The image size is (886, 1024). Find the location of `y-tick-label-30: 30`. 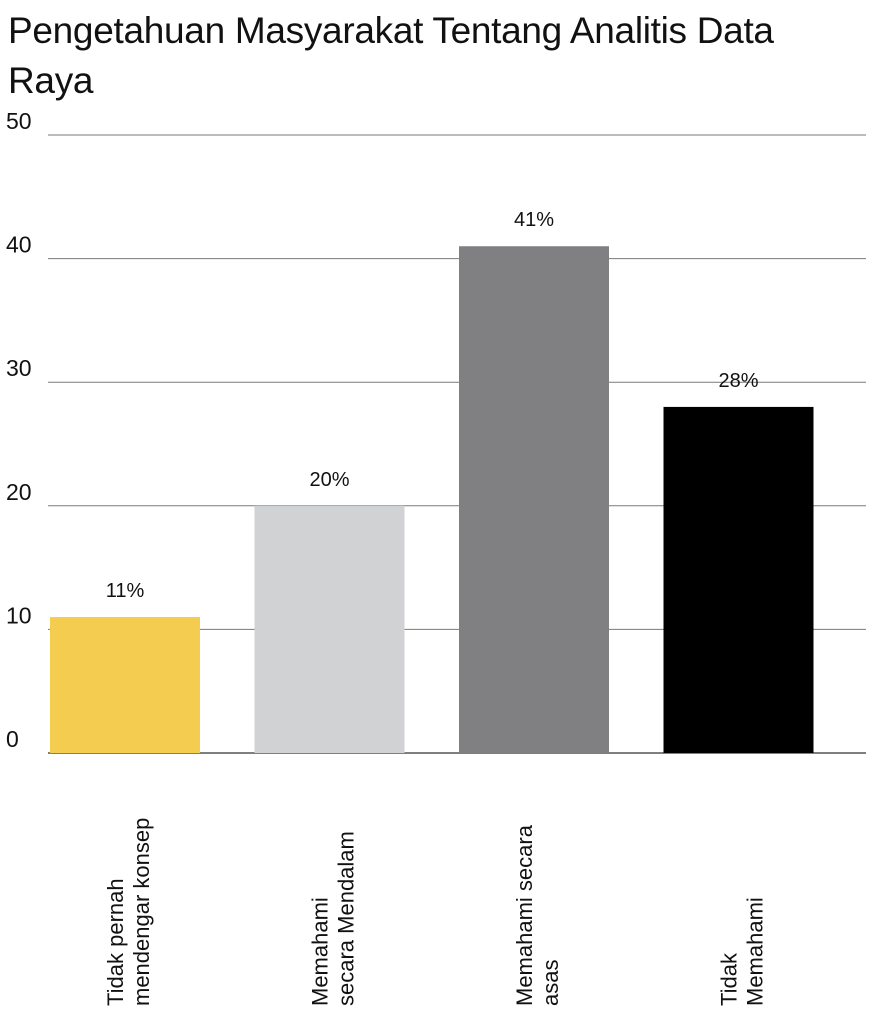

y-tick-label-30: 30 is located at coordinates (19, 368).